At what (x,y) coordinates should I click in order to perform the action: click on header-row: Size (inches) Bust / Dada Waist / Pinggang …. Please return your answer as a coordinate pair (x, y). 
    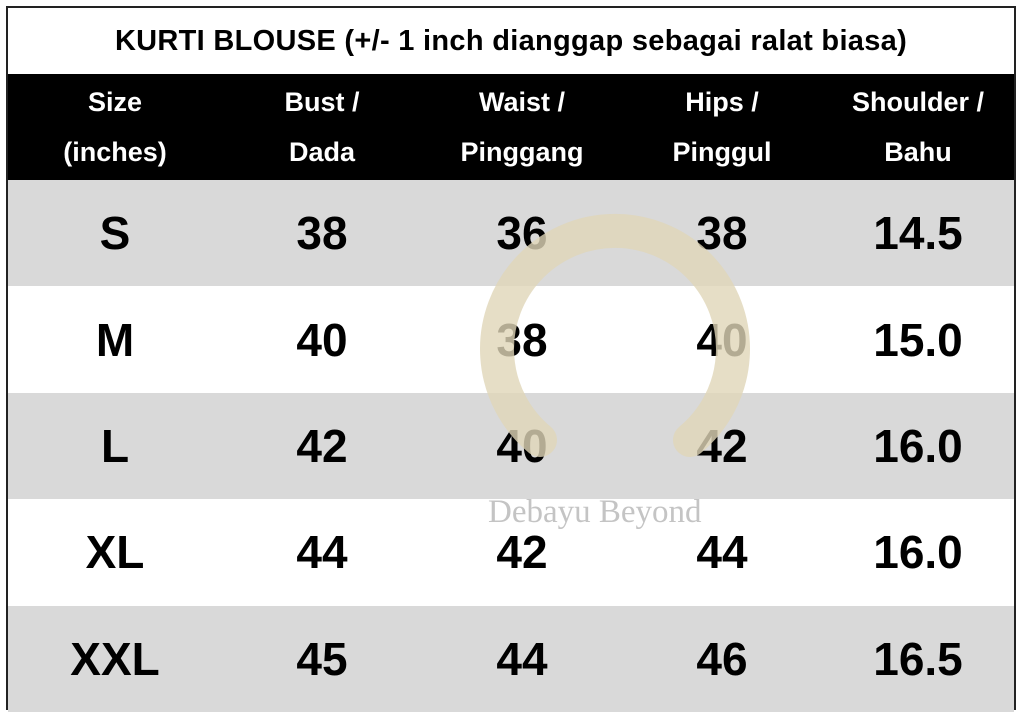
    Looking at the image, I should click on (511, 127).